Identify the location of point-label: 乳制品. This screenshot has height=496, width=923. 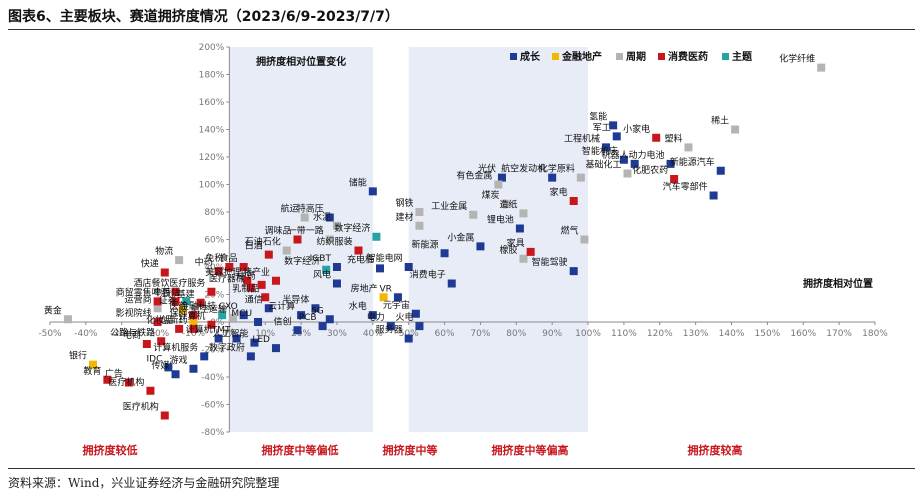
(245, 288).